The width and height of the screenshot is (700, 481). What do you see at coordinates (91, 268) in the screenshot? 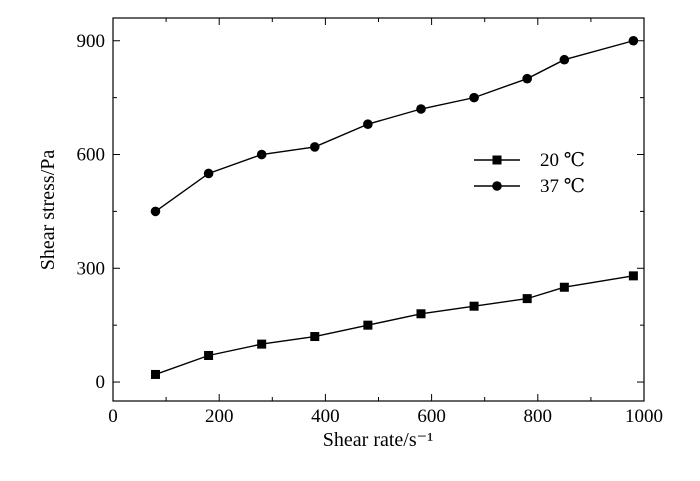
I see `y-tick-label: 300` at bounding box center [91, 268].